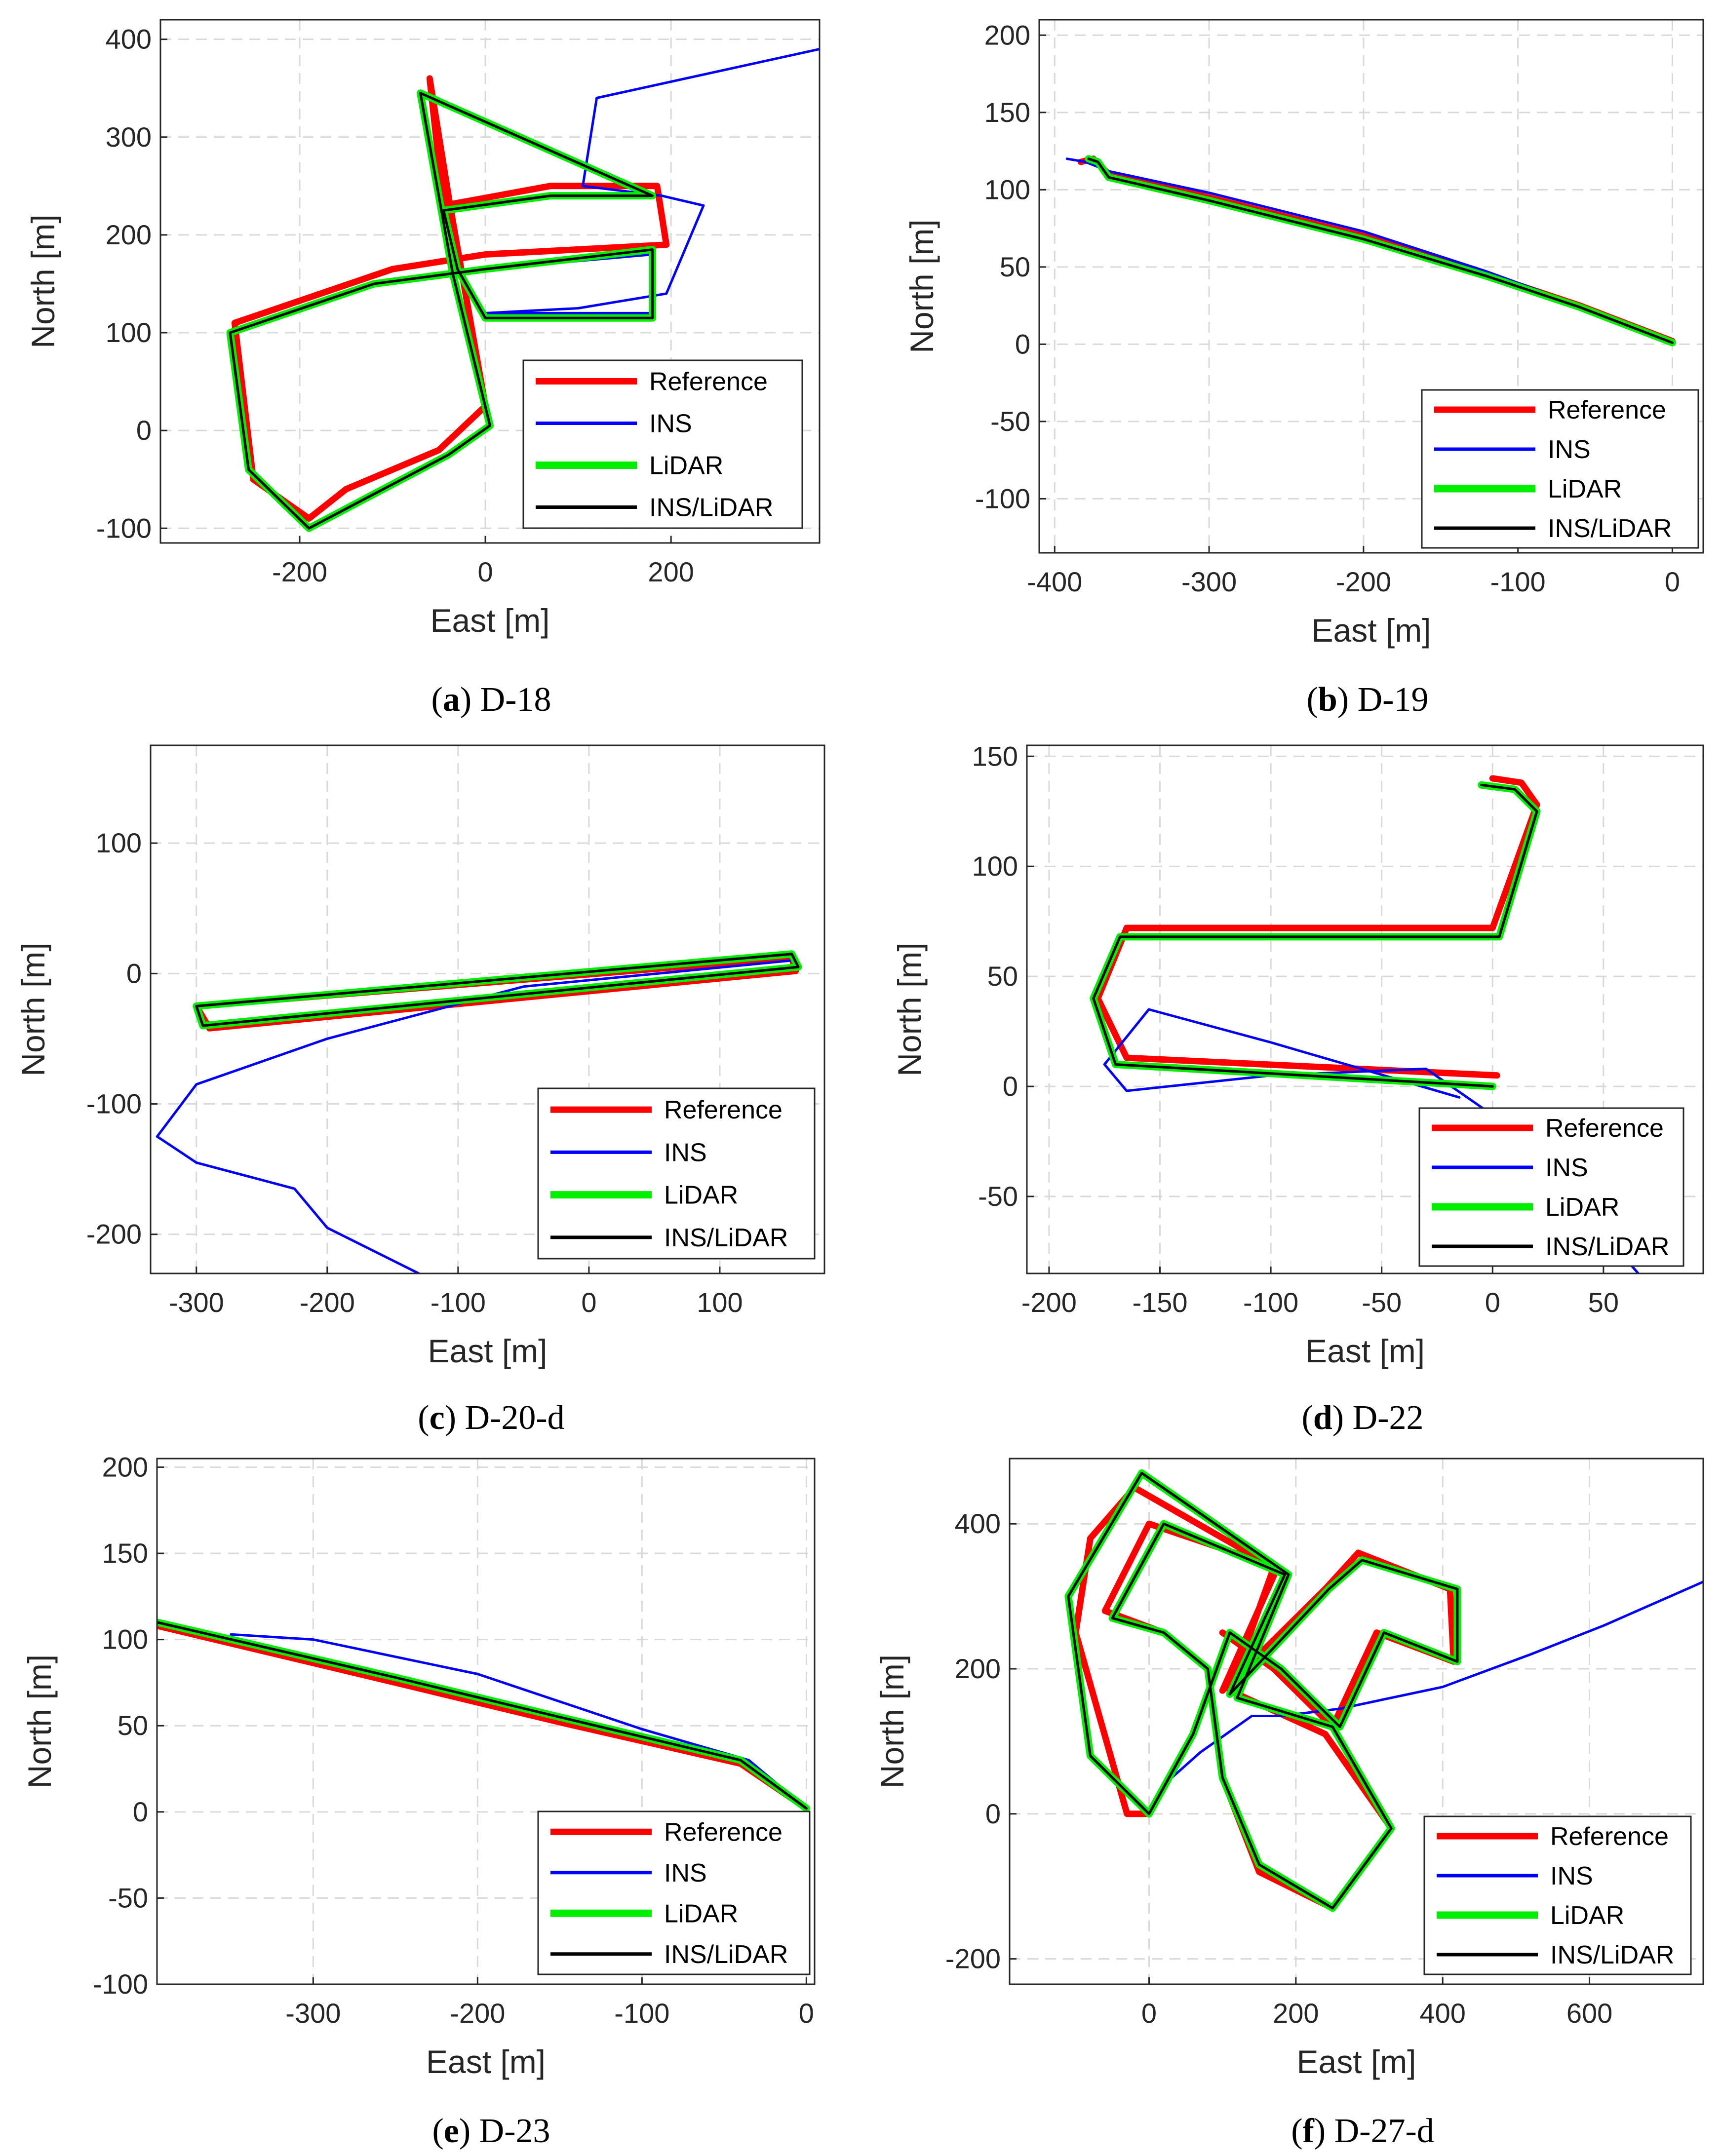 The height and width of the screenshot is (2156, 1722). Describe the element at coordinates (1015, 266) in the screenshot. I see `y-tick-label: 50` at that location.